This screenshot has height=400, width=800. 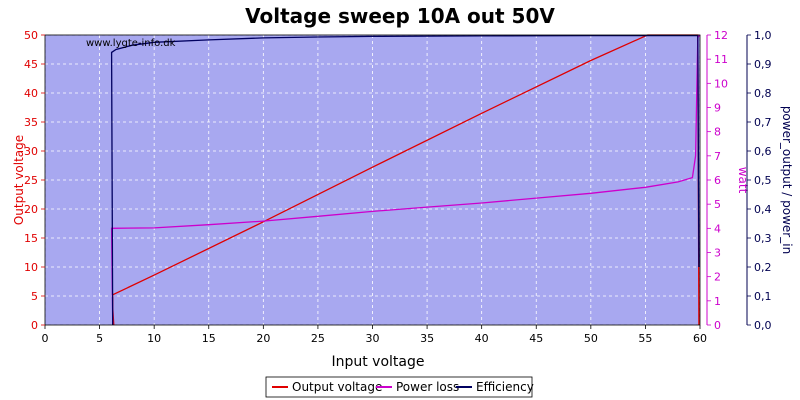 What do you see at coordinates (31, 238) in the screenshot?
I see `left-y-tick-label: 15` at bounding box center [31, 238].